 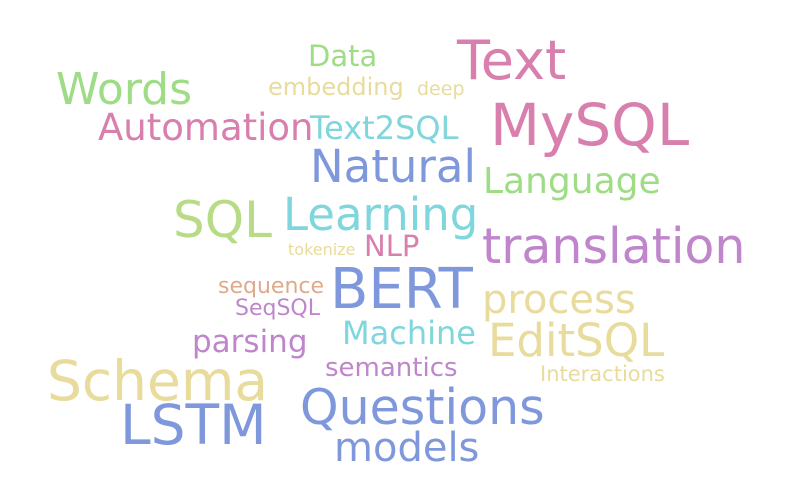 I want to click on word-questions: Questions, so click(x=422, y=407).